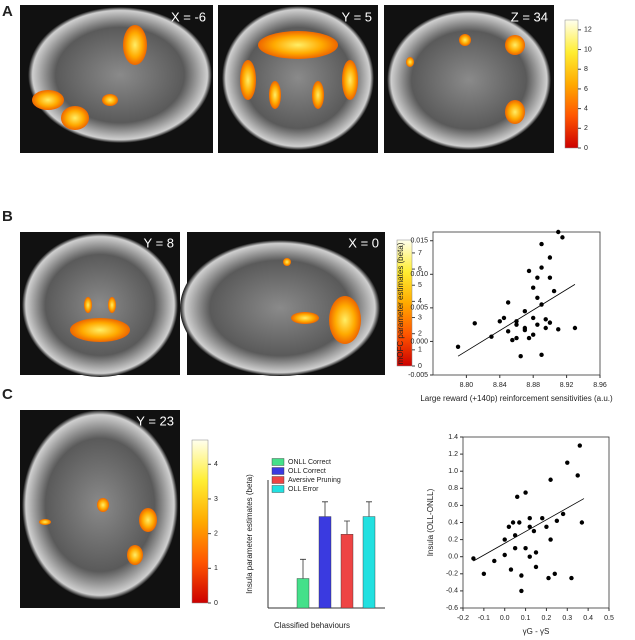  I want to click on y-tick-label: 1.2, so click(453, 454).